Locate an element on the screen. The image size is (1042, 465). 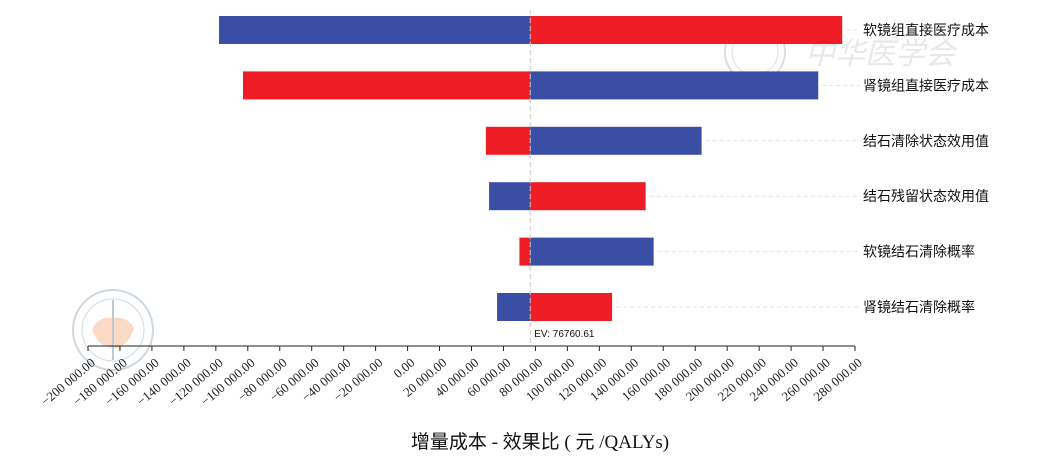
category-label: 结石清除状态效用值 is located at coordinates (926, 142).